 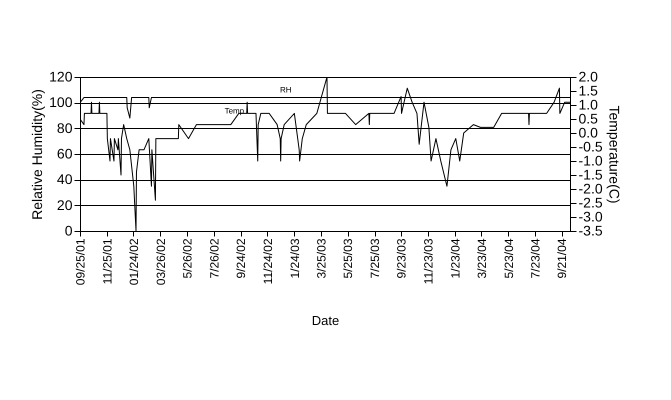 What do you see at coordinates (588, 132) in the screenshot?
I see `y2-tick-label: 0.0` at bounding box center [588, 132].